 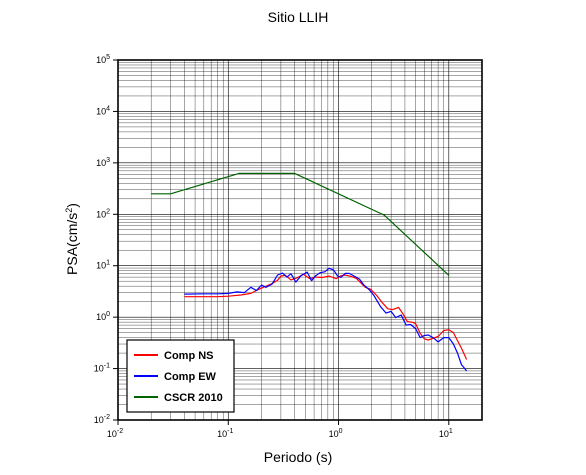 I want to click on x-tick-label: 10⁻², so click(x=115, y=433).